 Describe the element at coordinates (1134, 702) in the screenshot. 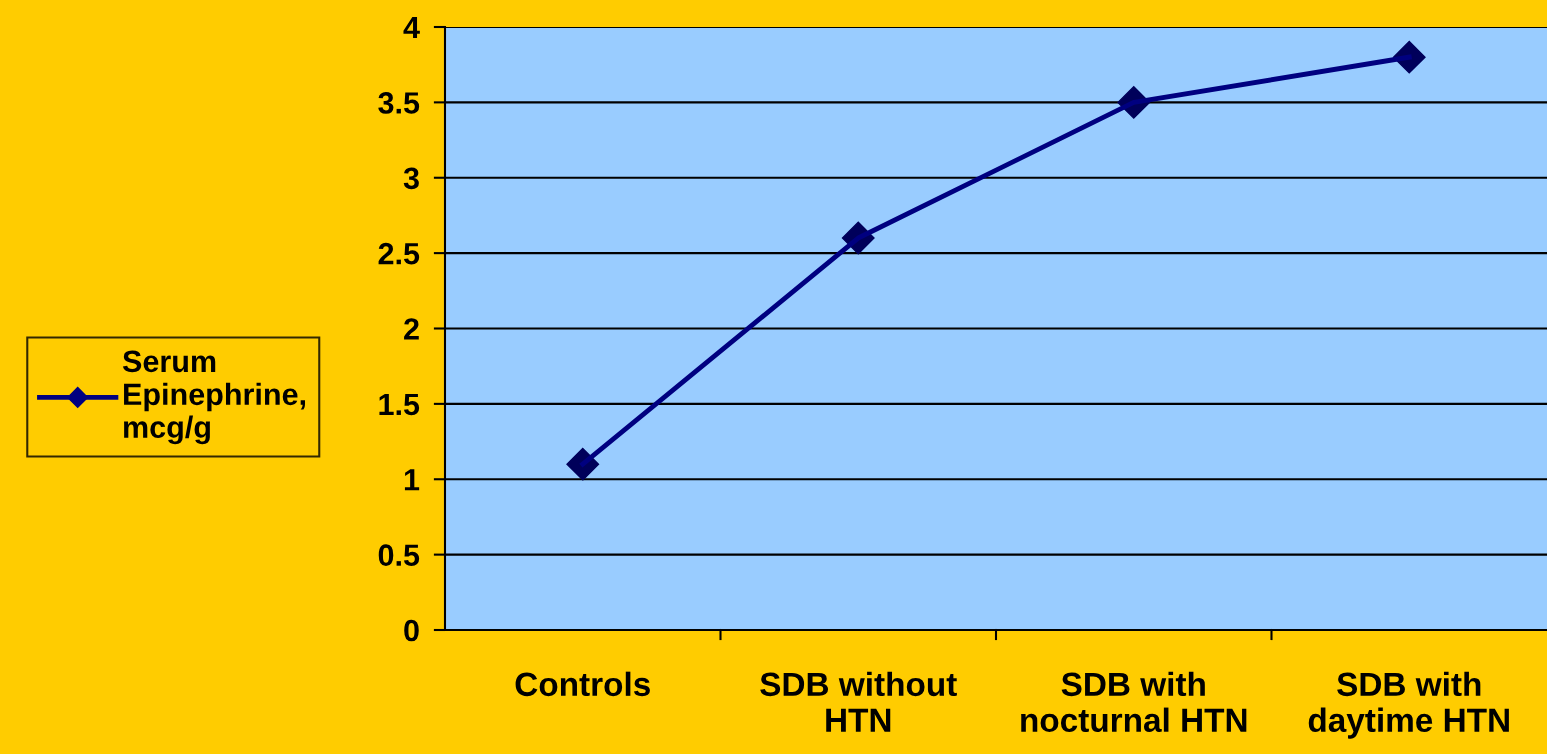

I see `x-tick-label: SDB with nocturnal HTN` at that location.